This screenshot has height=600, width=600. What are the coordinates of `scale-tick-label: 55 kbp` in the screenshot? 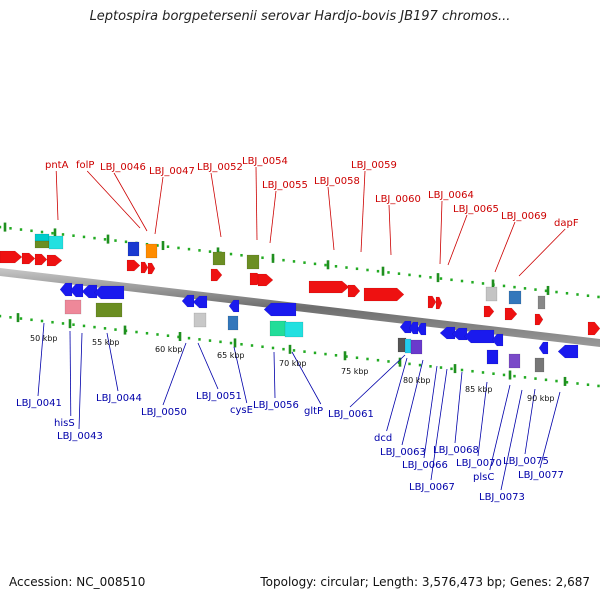 It's located at (106, 342).